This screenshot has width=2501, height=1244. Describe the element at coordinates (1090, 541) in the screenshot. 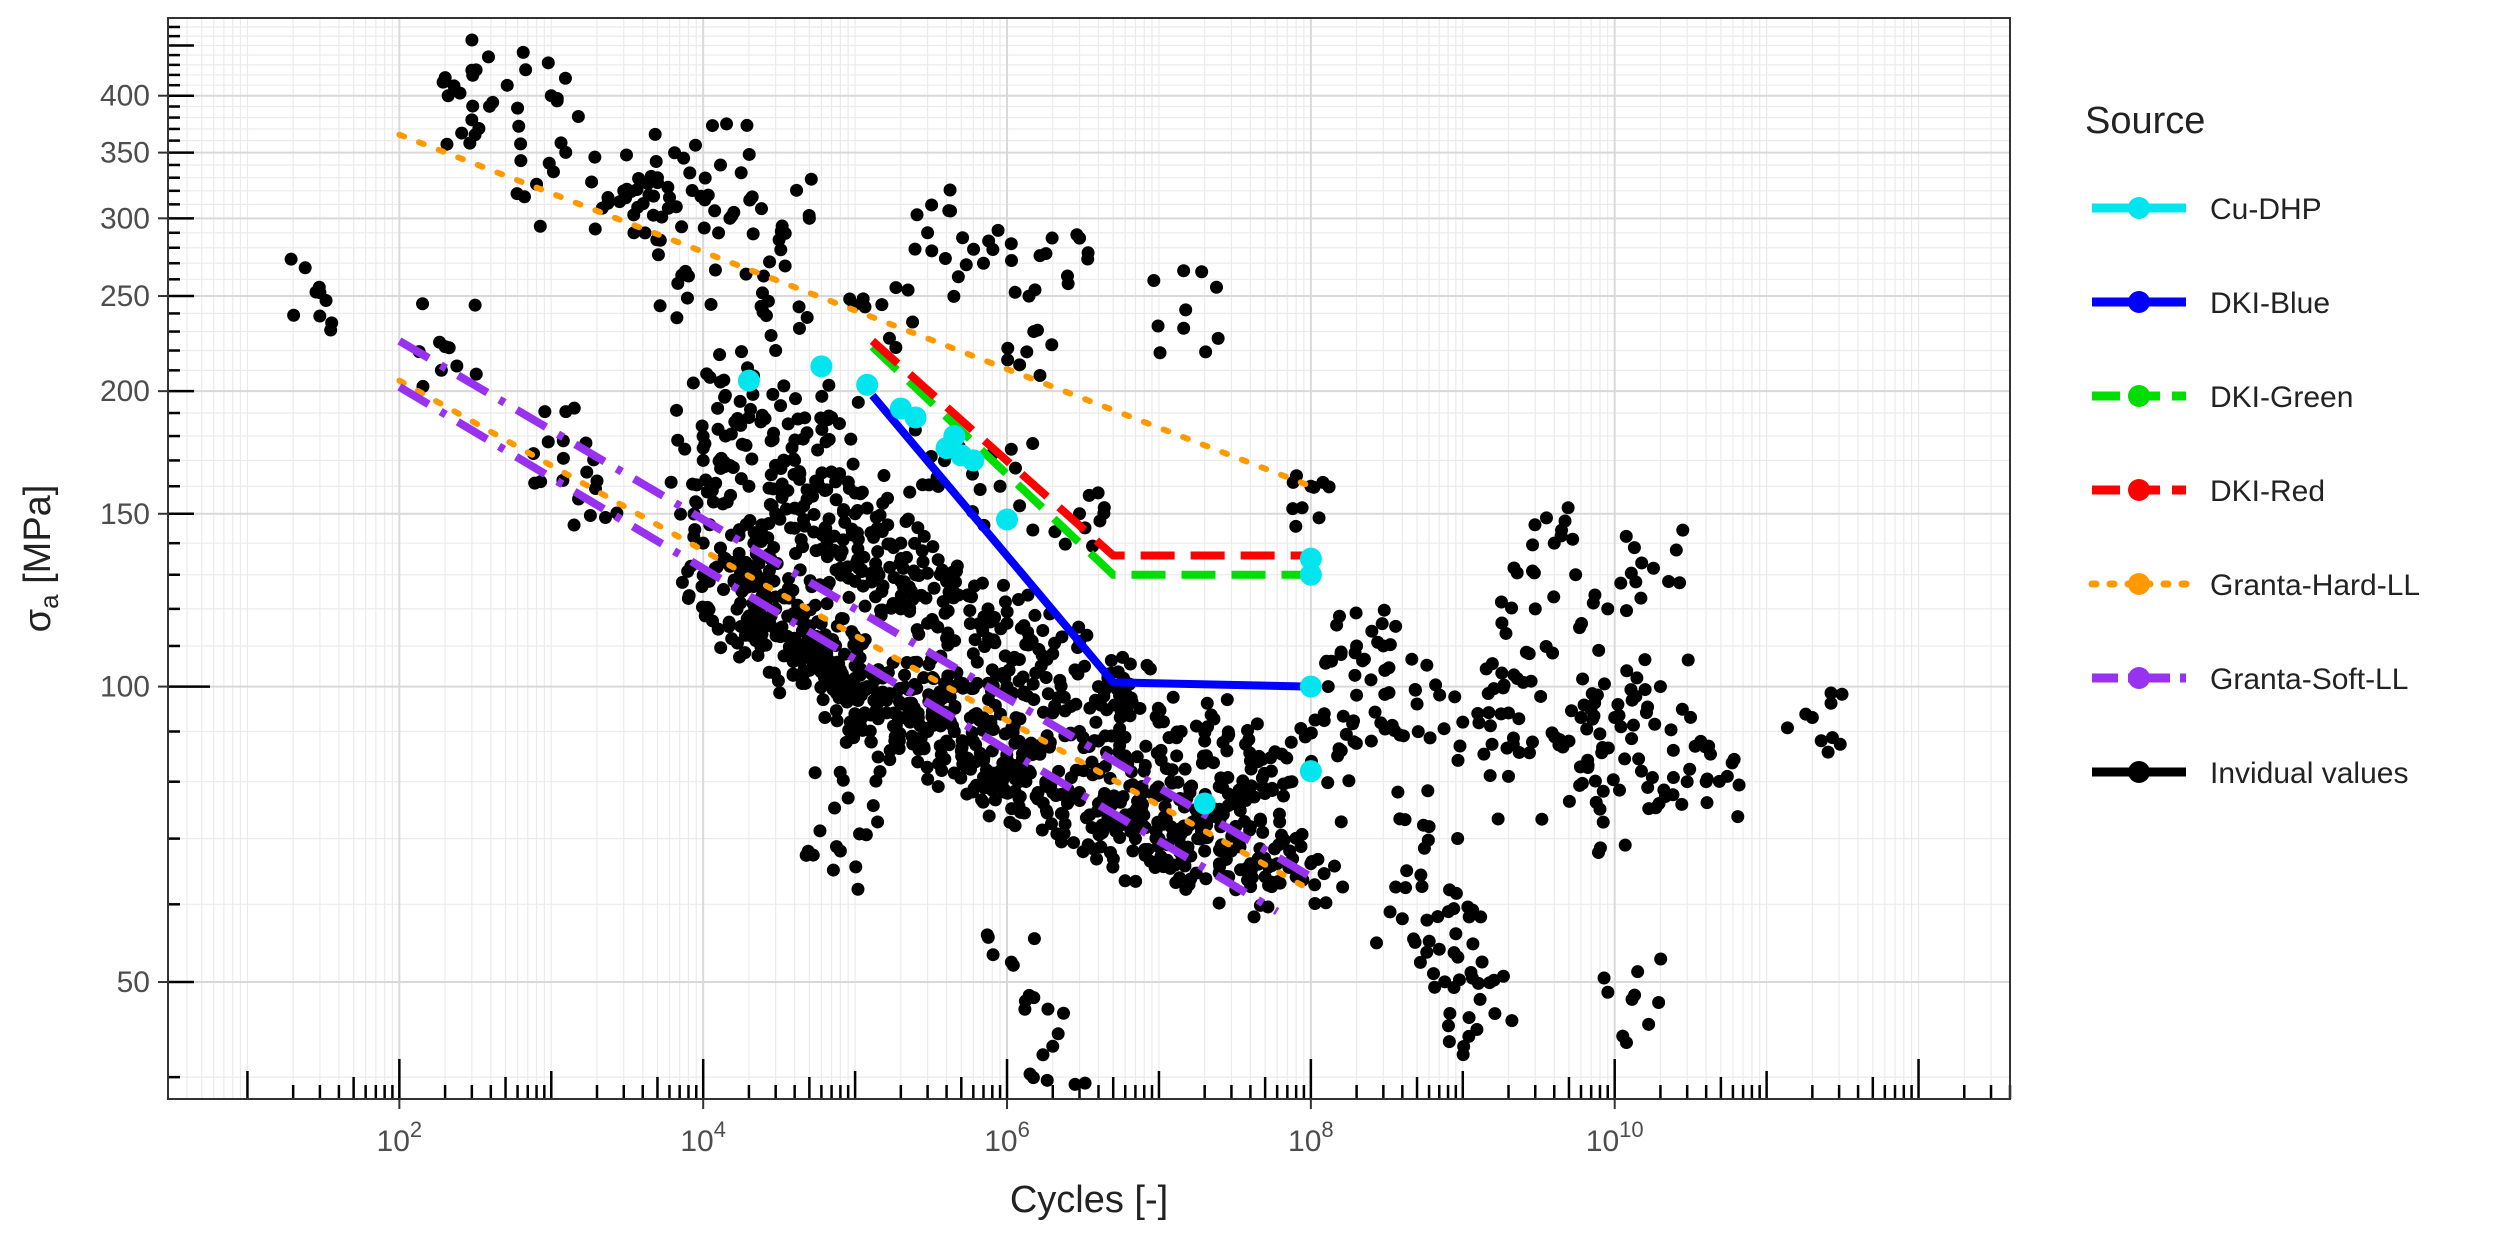

I see `series-line-dki-blue` at that location.